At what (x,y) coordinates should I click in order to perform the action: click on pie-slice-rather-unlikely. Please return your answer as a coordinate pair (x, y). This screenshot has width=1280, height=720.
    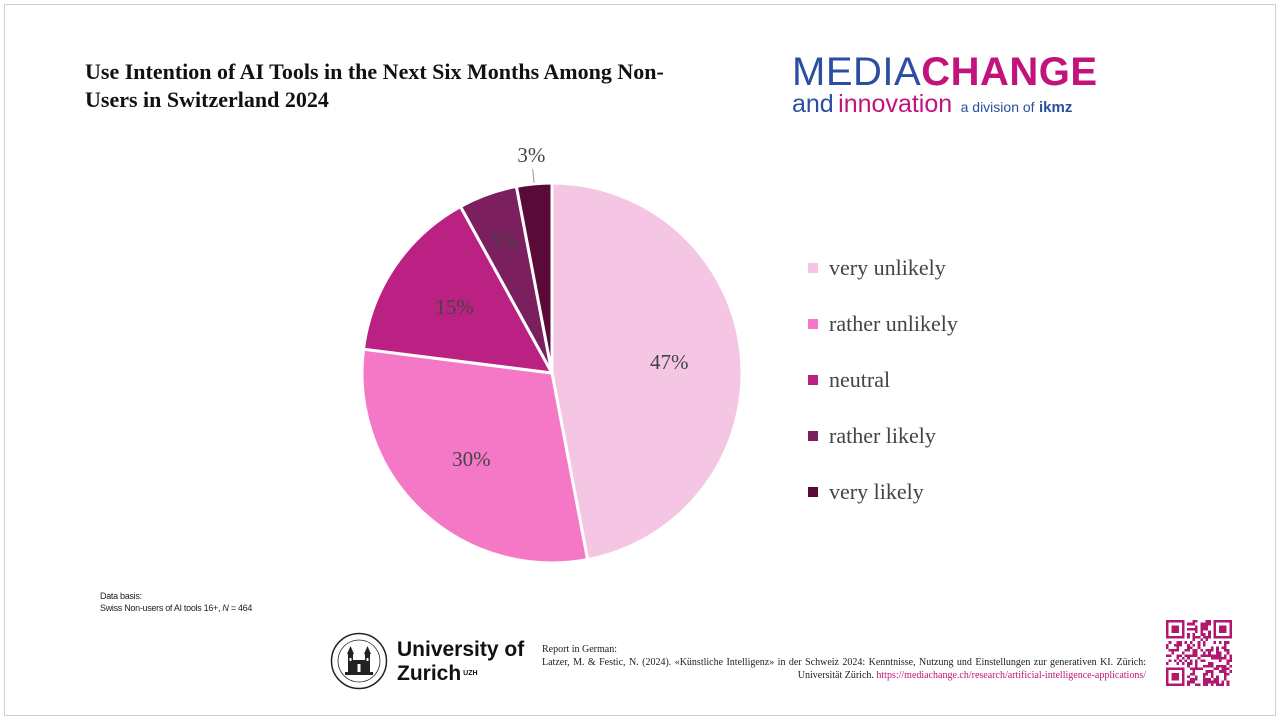
    Looking at the image, I should click on (475, 456).